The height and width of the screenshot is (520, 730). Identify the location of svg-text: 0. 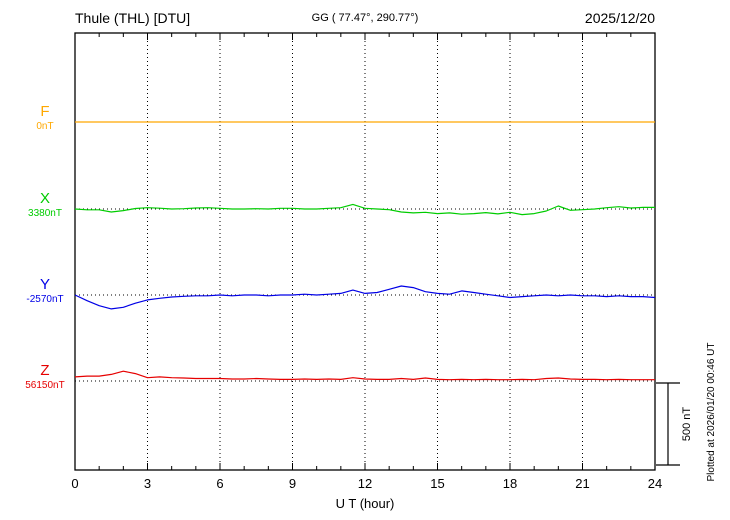
(74, 483).